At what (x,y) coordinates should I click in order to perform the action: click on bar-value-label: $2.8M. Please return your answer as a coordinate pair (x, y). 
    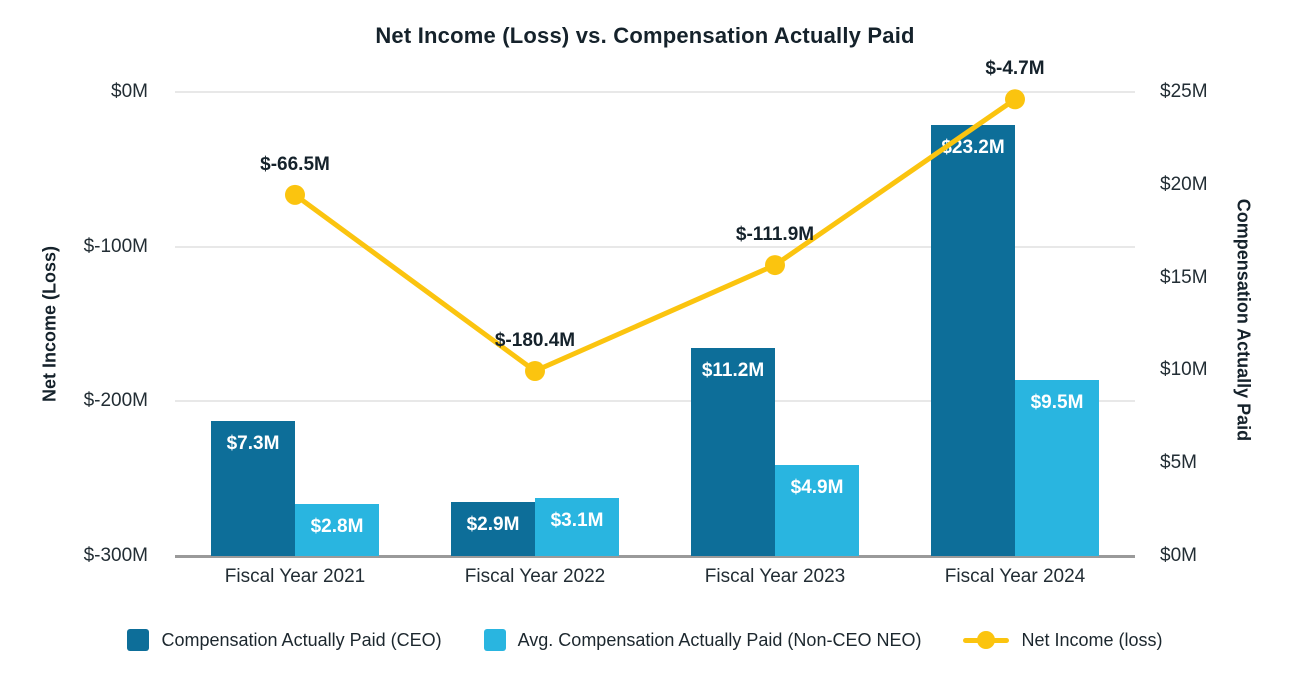
    Looking at the image, I should click on (337, 527).